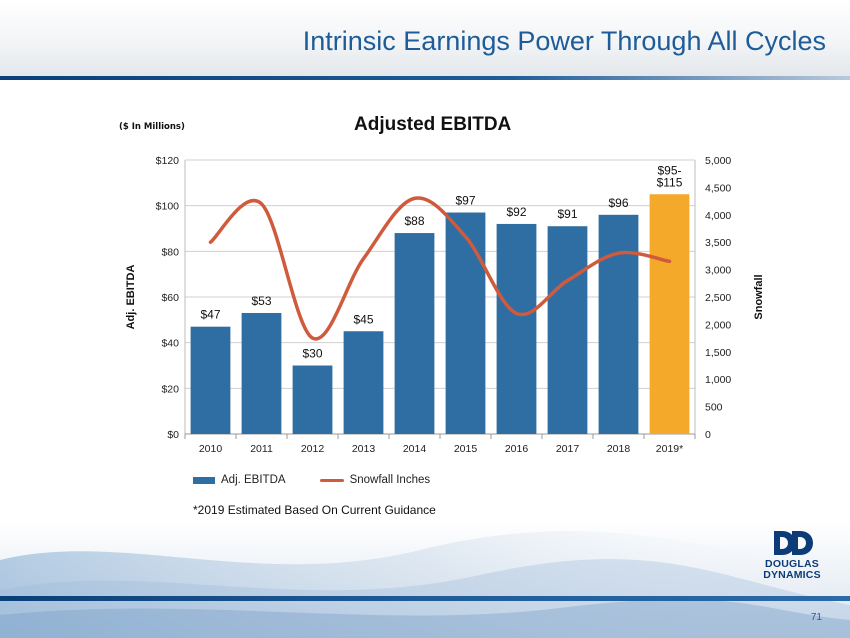  Describe the element at coordinates (312, 354) in the screenshot. I see `bar-data-label: $30` at that location.